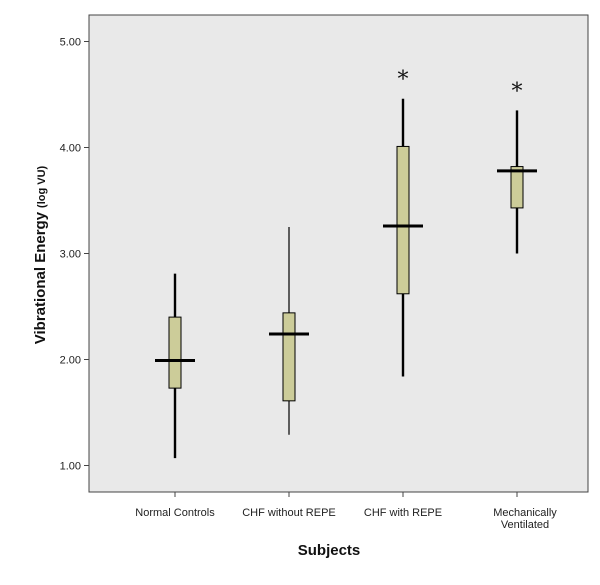  Describe the element at coordinates (70, 467) in the screenshot. I see `y-tick-label: 1.00` at that location.